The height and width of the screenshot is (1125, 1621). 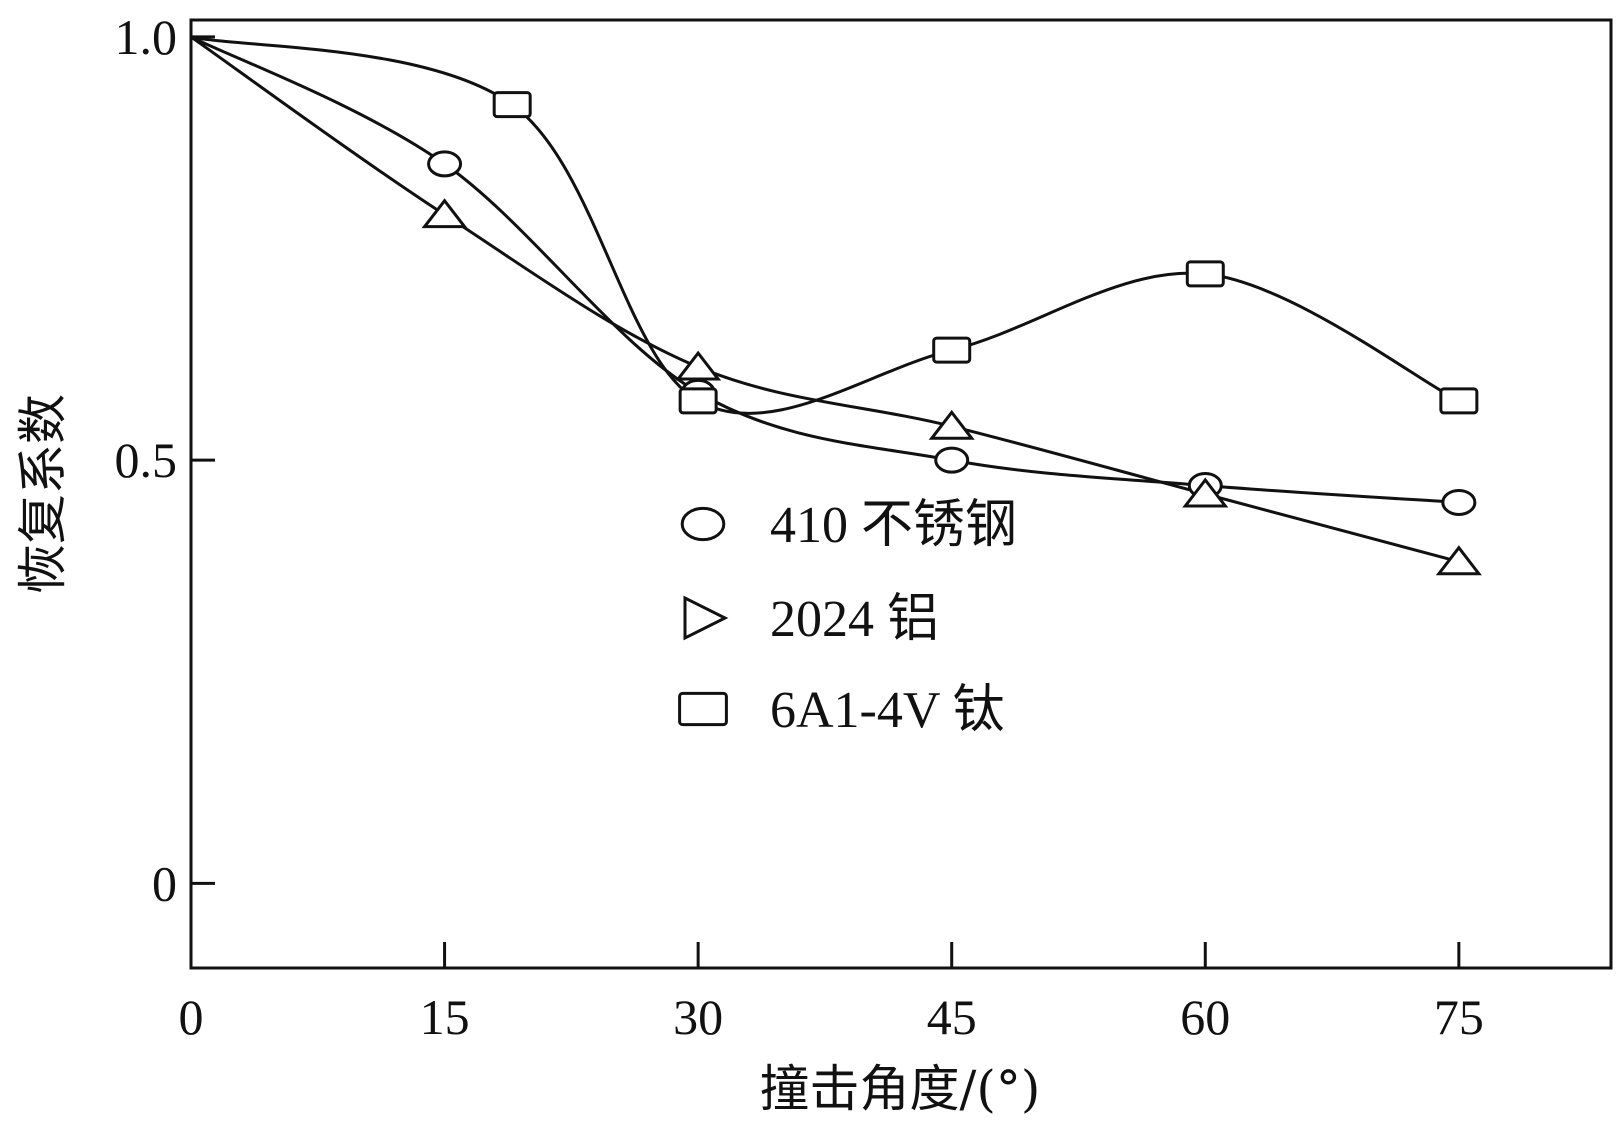 What do you see at coordinates (445, 1017) in the screenshot?
I see `x-tick-label: 15` at bounding box center [445, 1017].